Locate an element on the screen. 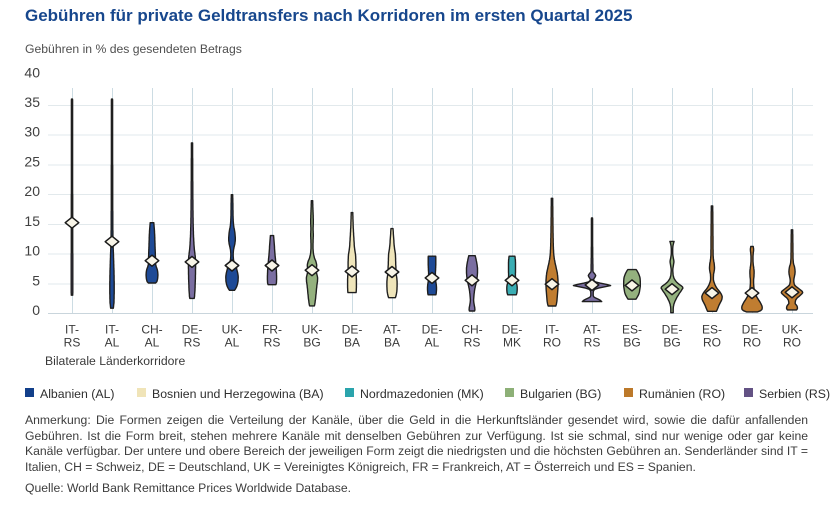  svg-text: FR- is located at coordinates (272, 330).